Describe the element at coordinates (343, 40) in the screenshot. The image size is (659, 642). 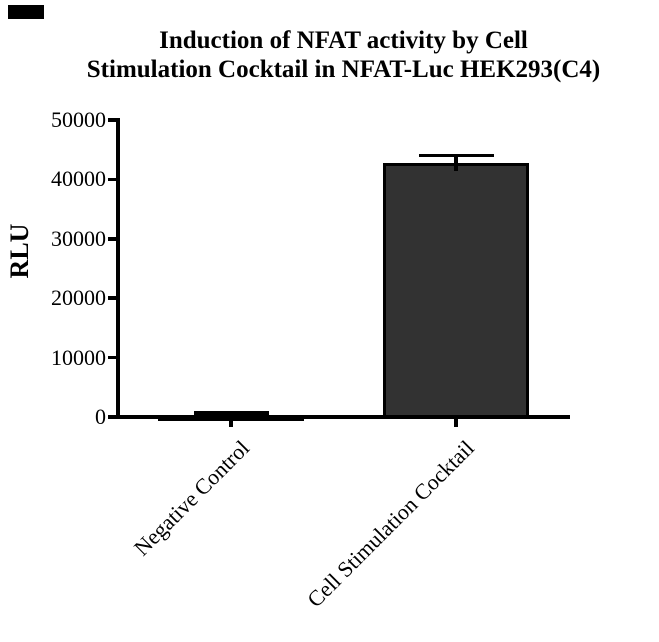
I see `chart-title-line-1: Induction of NFAT activity by Cell` at that location.